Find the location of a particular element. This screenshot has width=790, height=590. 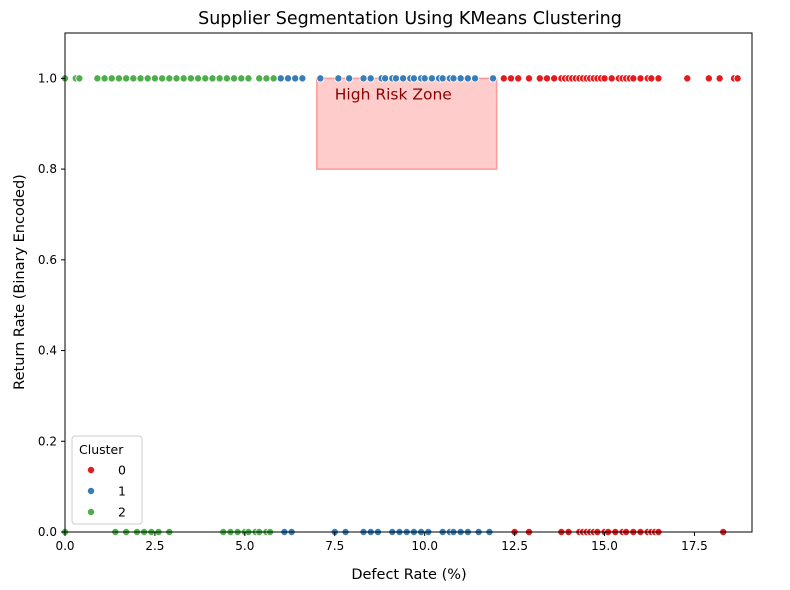

y-axis-title: Return Rate (Binary Encoded) is located at coordinates (20, 282).